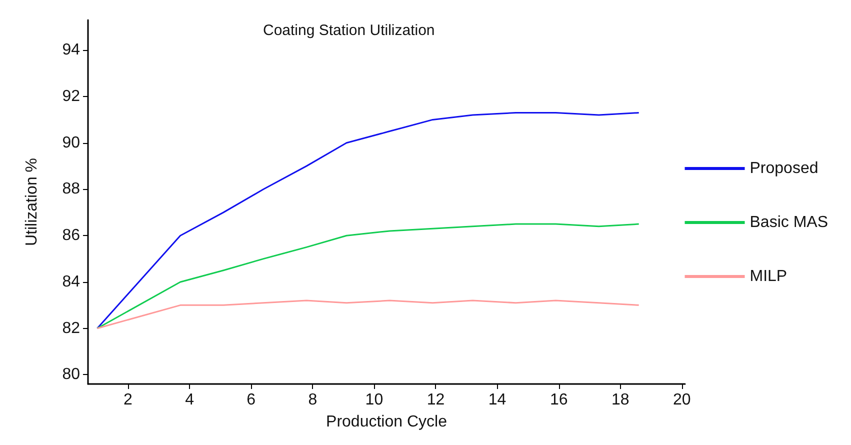  I want to click on y-tick-label: 94, so click(71, 50).